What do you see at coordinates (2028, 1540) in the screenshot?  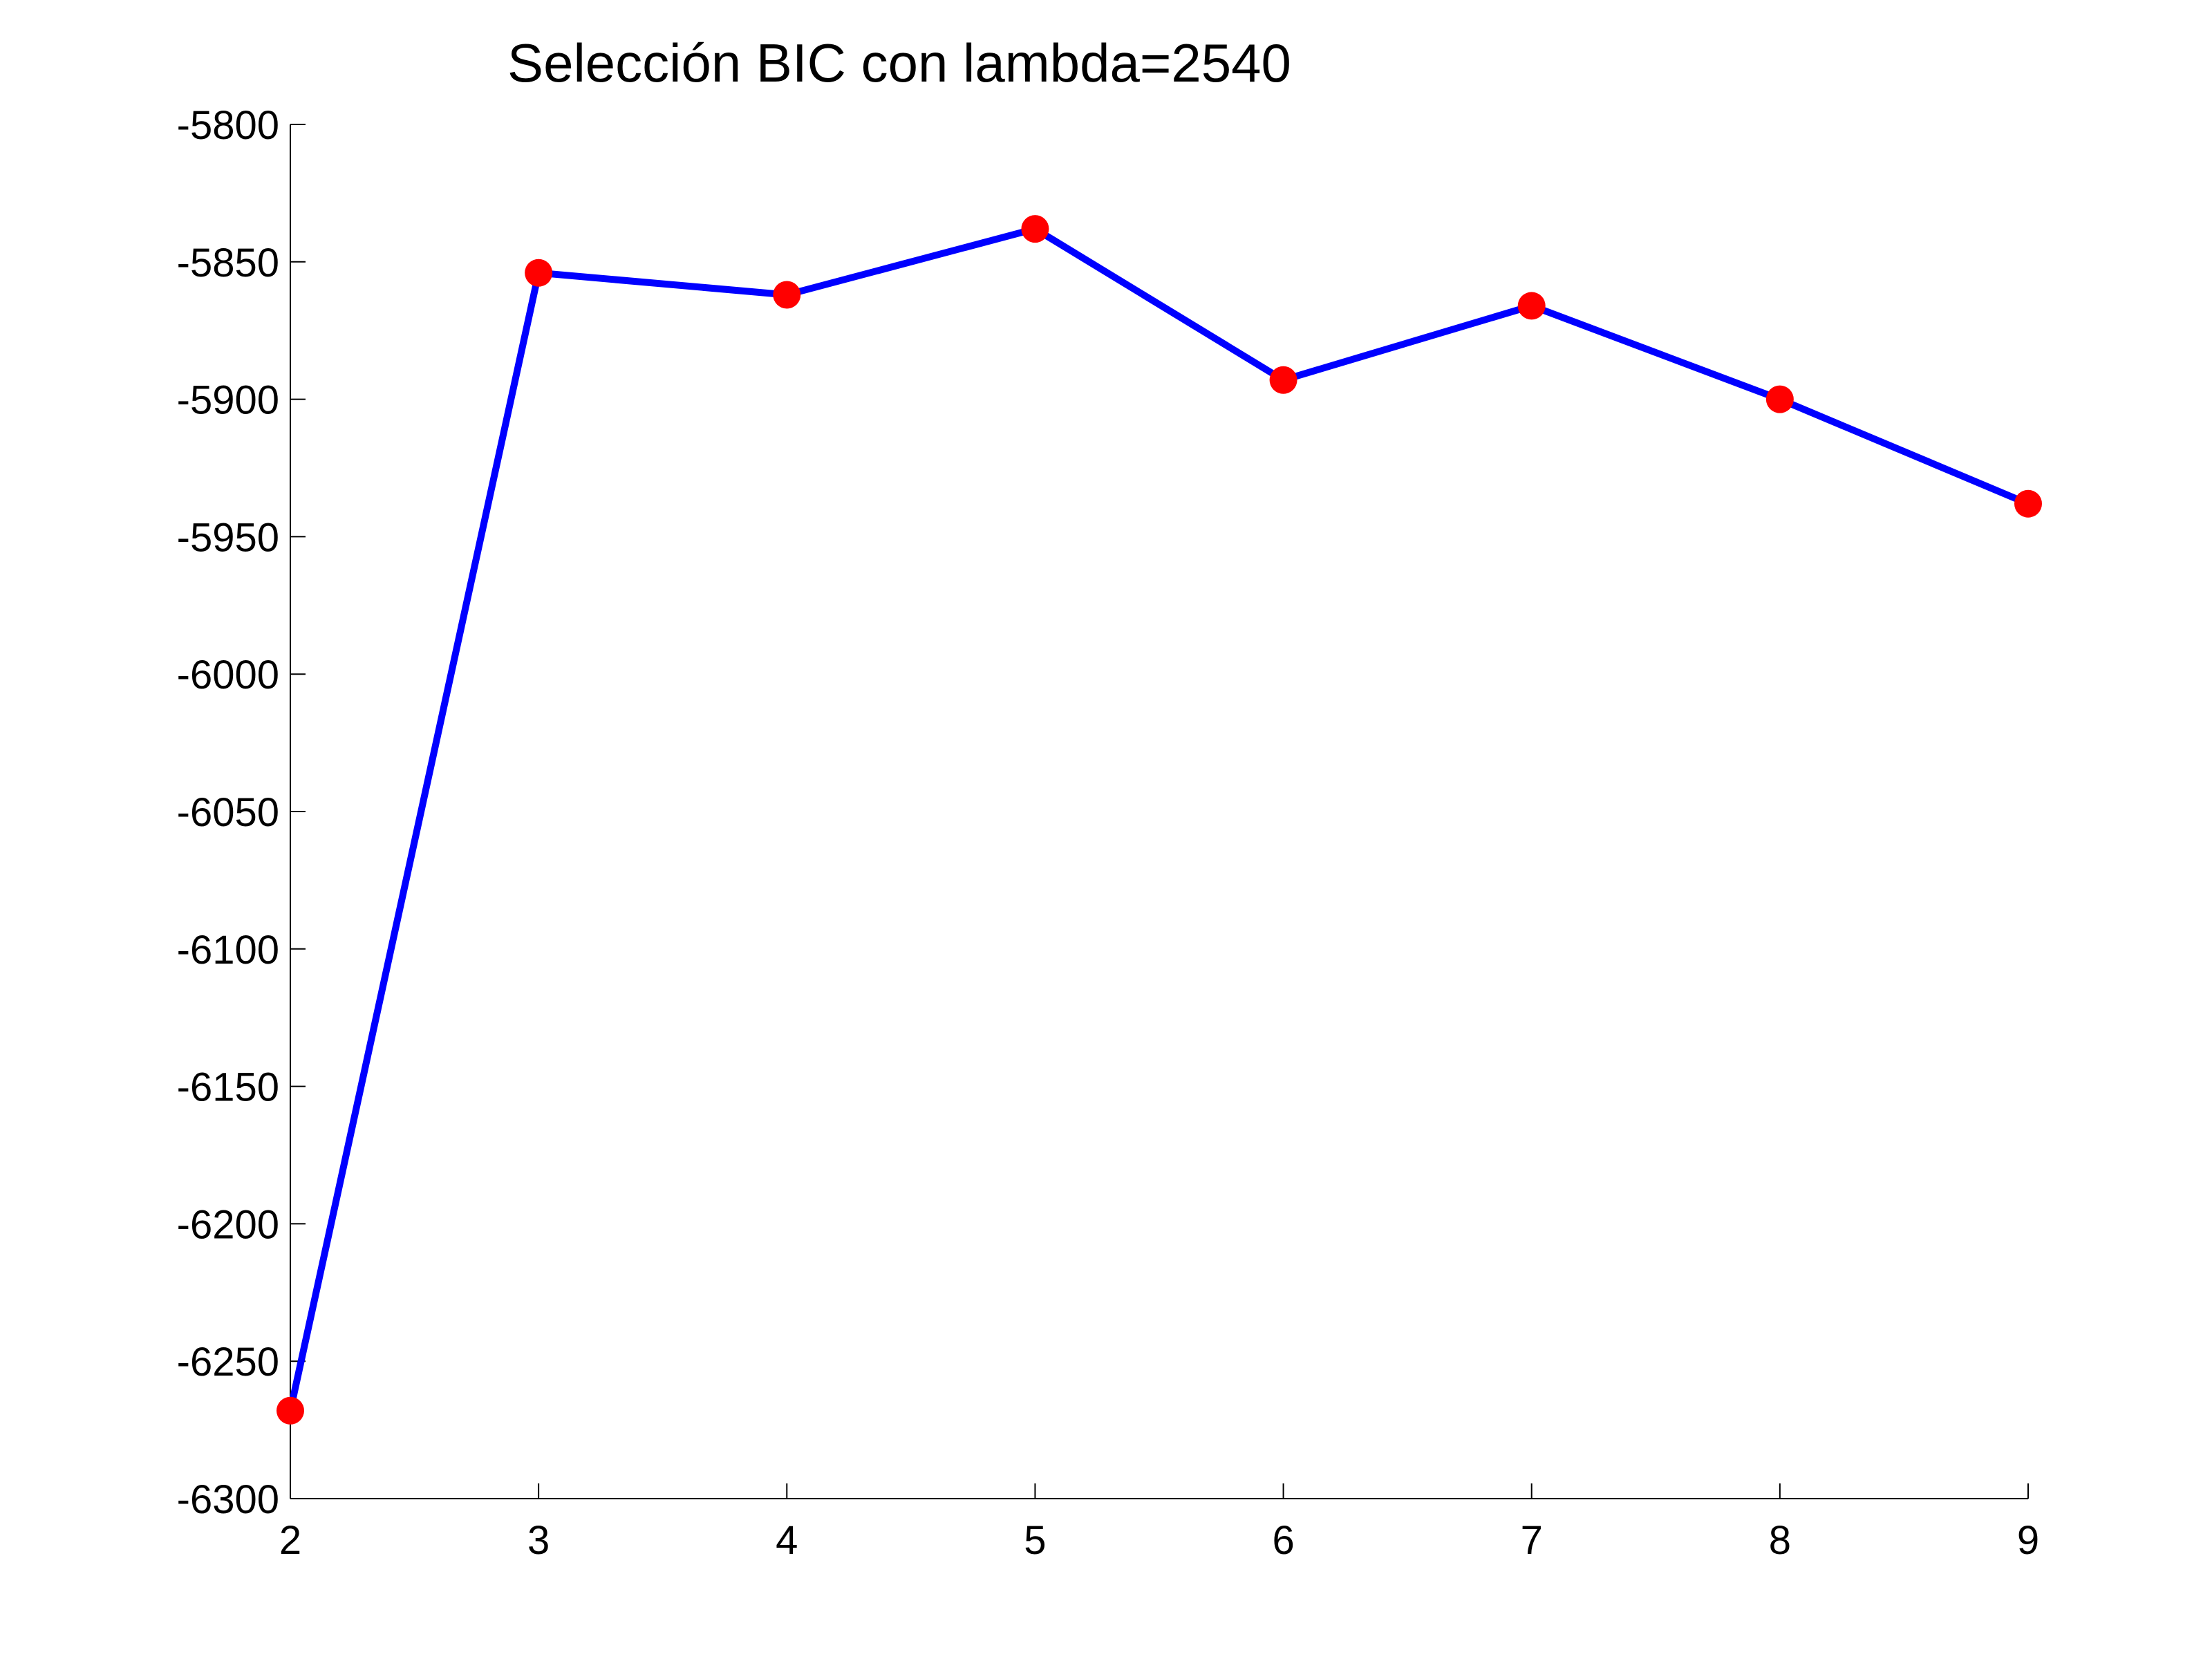 I see `x-tick-label: 9` at bounding box center [2028, 1540].